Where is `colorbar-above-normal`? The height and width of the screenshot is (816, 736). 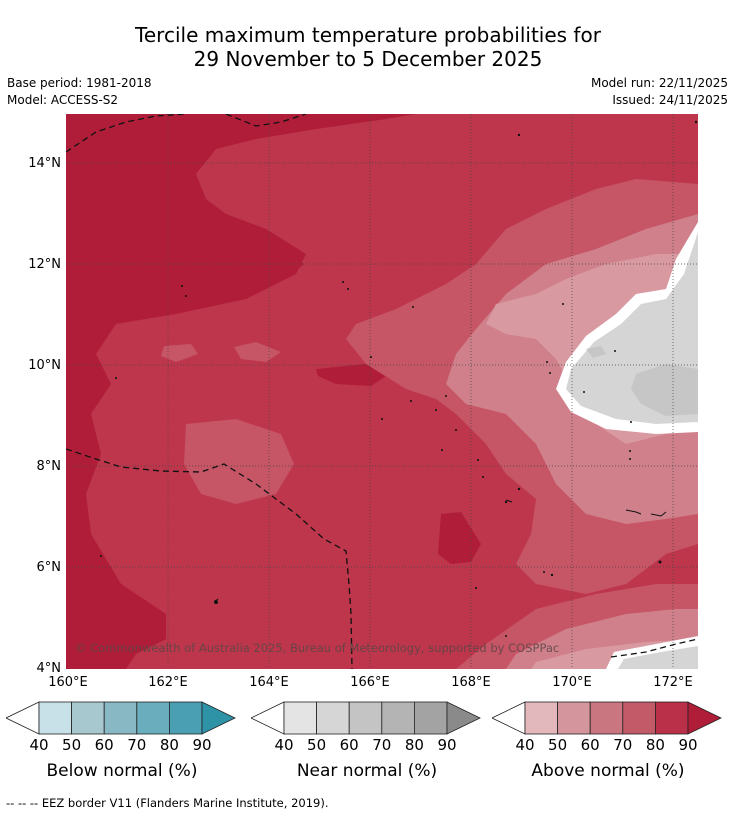
colorbar-above-normal is located at coordinates (607, 718).